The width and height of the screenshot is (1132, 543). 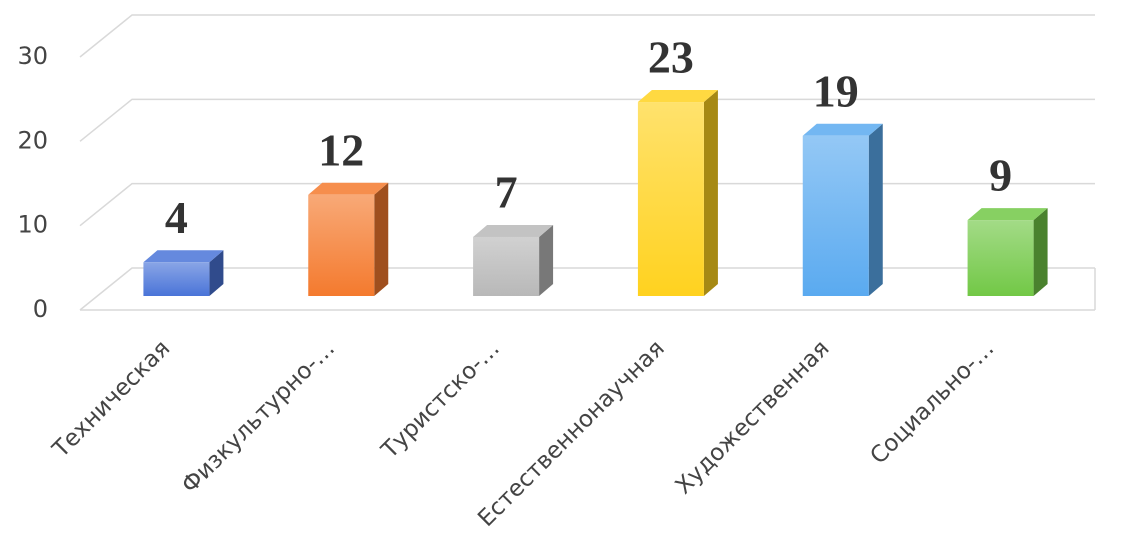 I want to click on data-label: 4, so click(x=176, y=217).